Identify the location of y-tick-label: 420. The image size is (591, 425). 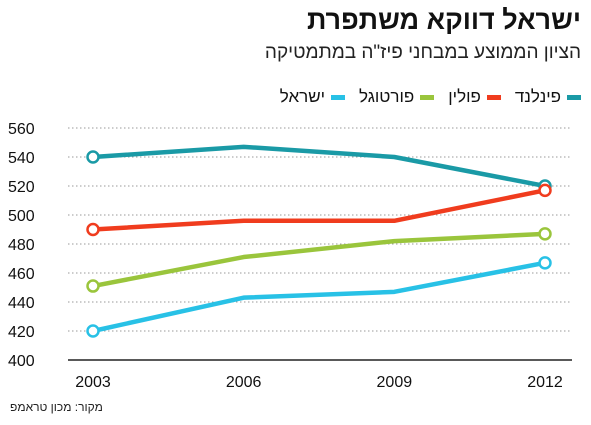
(21, 332).